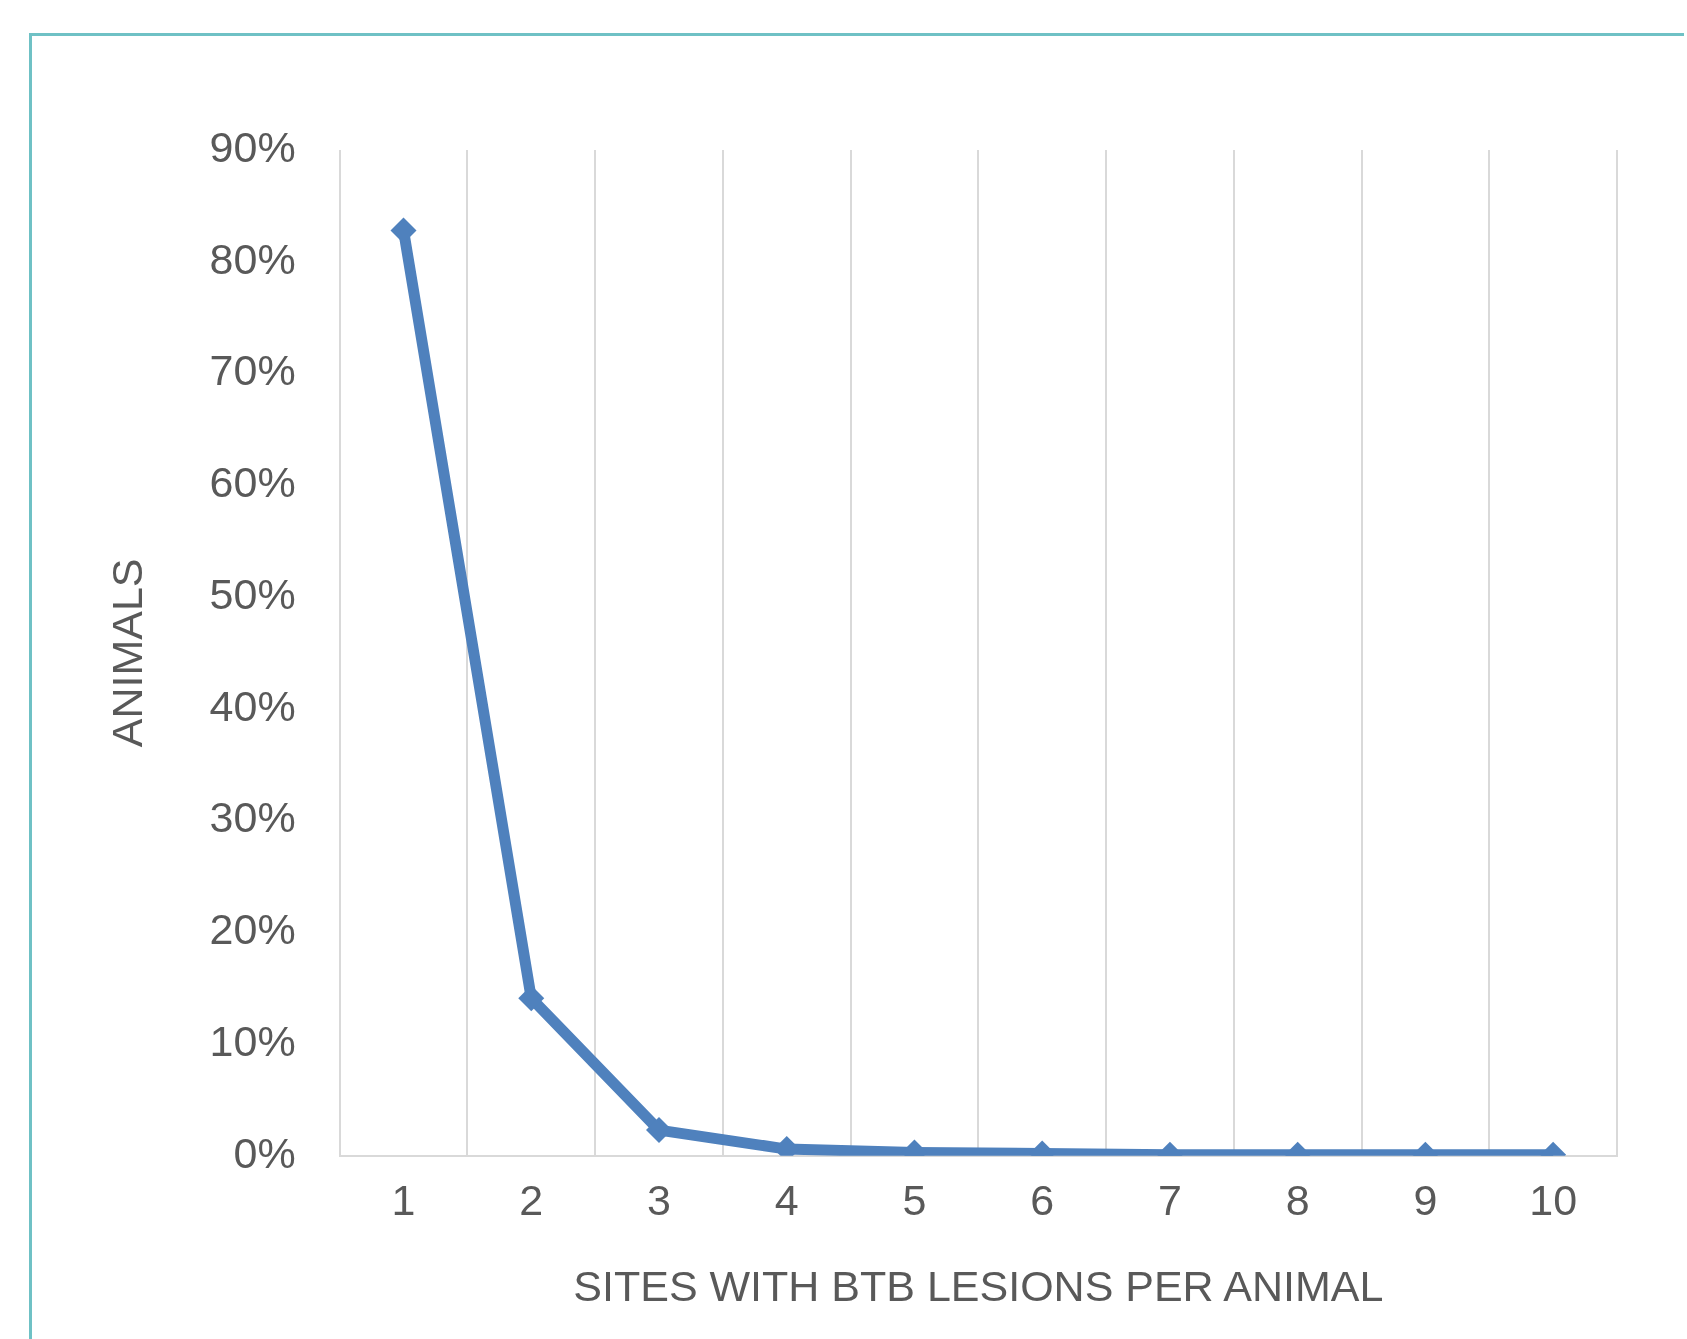  What do you see at coordinates (1169, 1200) in the screenshot?
I see `x-tick-label: 7` at bounding box center [1169, 1200].